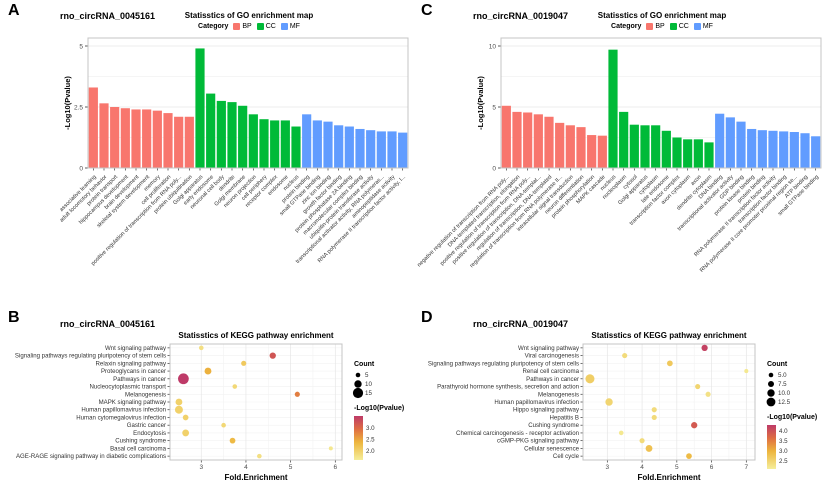  I want to click on category-legend-a: Category BP CC MF, so click(249, 26).